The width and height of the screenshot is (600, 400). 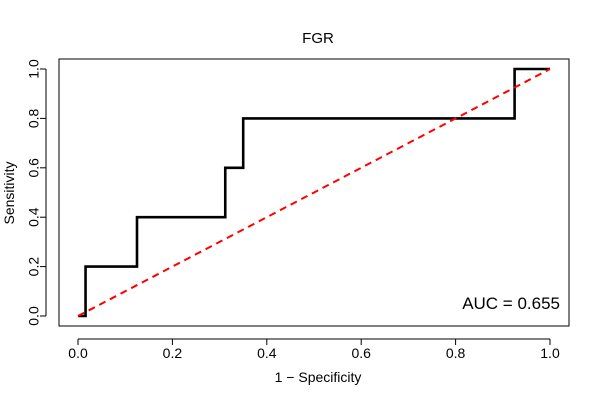 What do you see at coordinates (318, 38) in the screenshot?
I see `chart-title: FGR` at bounding box center [318, 38].